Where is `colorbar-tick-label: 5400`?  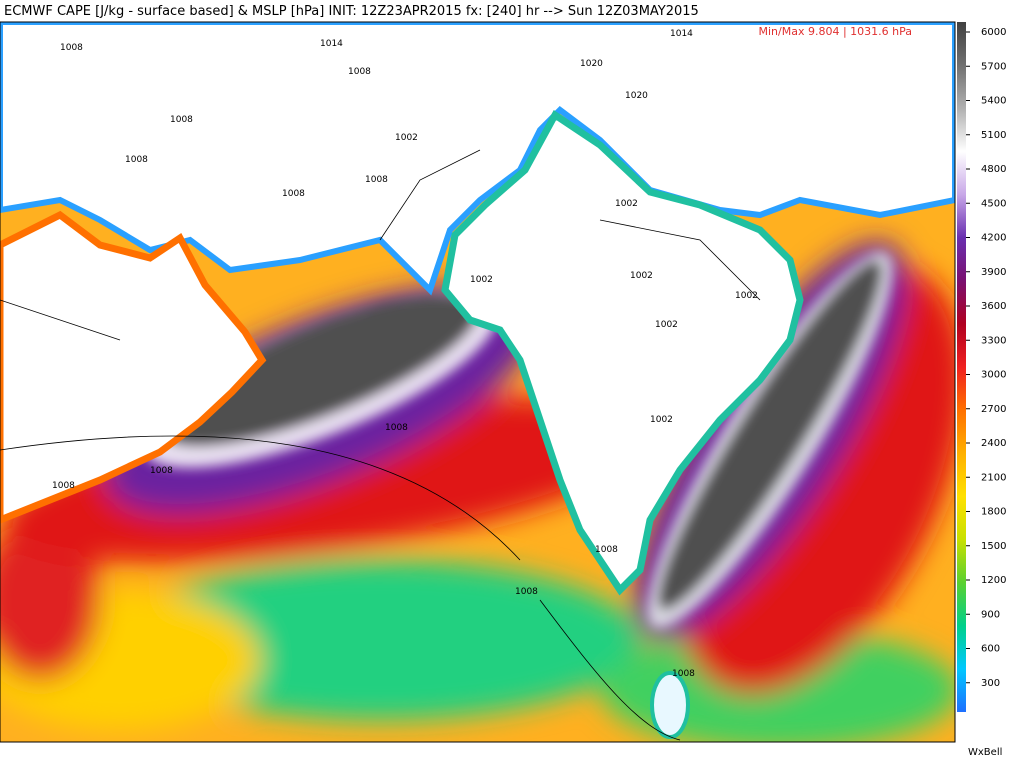
colorbar-tick-label: 5400 is located at coordinates (993, 101).